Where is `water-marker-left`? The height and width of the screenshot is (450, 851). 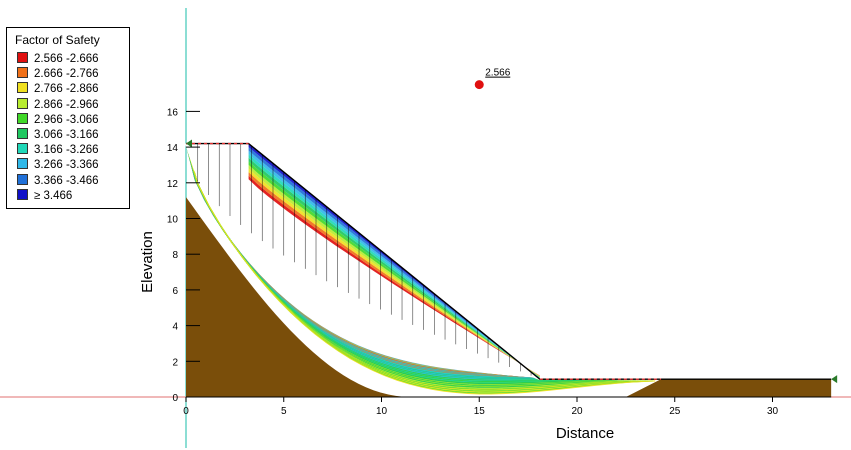
water-marker-left is located at coordinates (189, 143).